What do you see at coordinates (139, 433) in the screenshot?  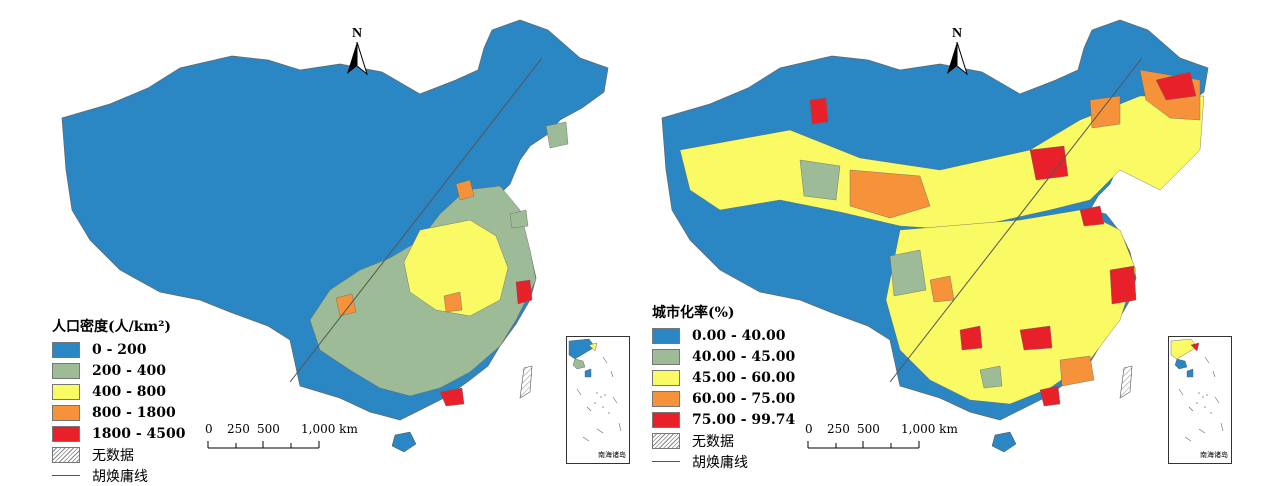 I see `legend-label: 1800 - 4500` at bounding box center [139, 433].